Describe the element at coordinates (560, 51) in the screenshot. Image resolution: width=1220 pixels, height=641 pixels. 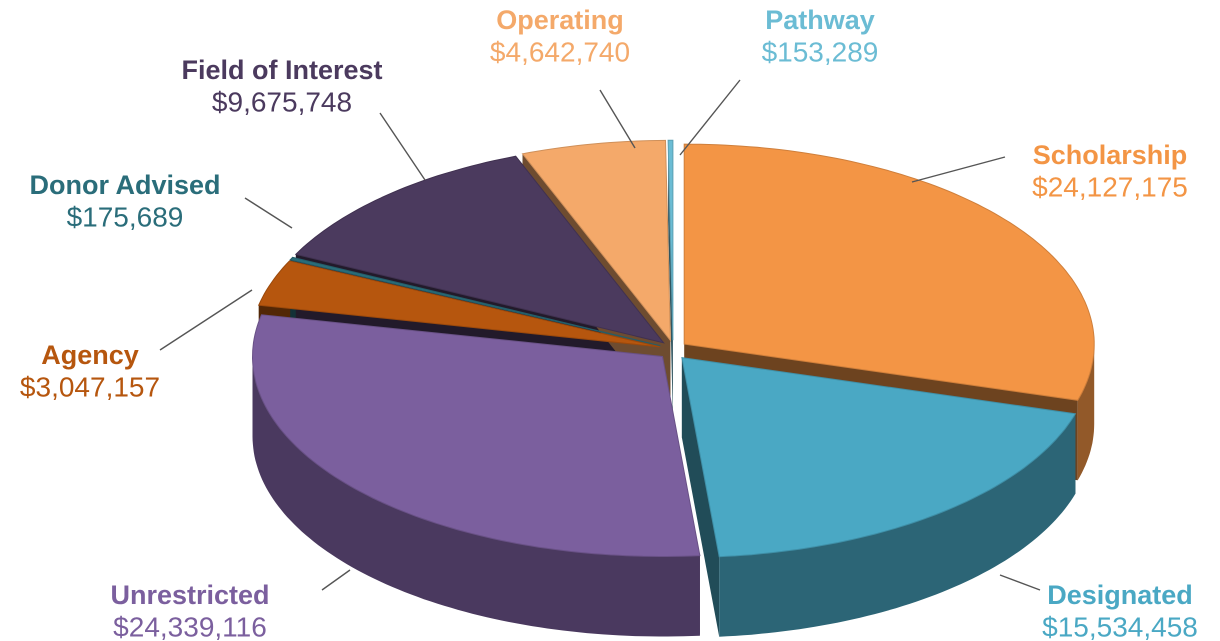
I see `slice-value: $4,642,740` at that location.